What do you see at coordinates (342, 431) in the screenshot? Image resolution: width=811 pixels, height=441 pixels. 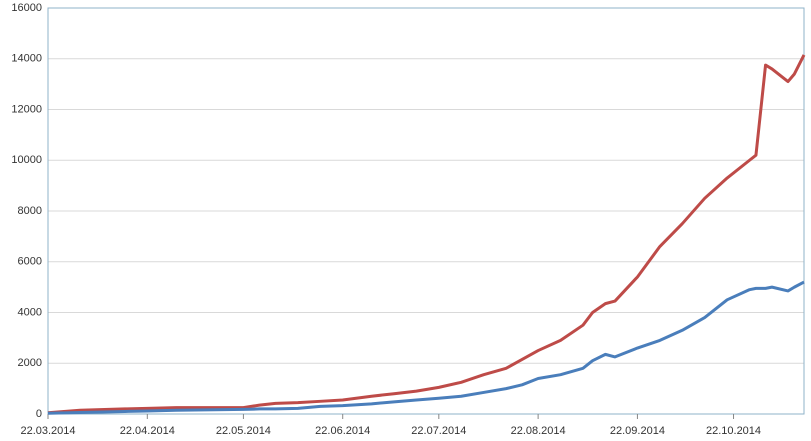 I see `x-tick-label: 22.06.2014` at bounding box center [342, 431].